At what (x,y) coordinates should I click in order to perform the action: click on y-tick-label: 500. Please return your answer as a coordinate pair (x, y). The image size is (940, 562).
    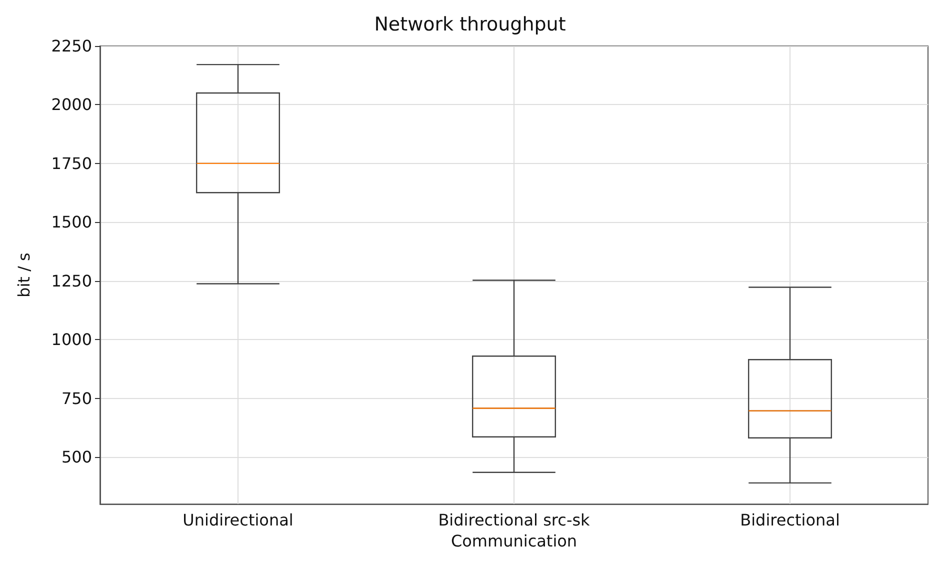
    Looking at the image, I should click on (76, 457).